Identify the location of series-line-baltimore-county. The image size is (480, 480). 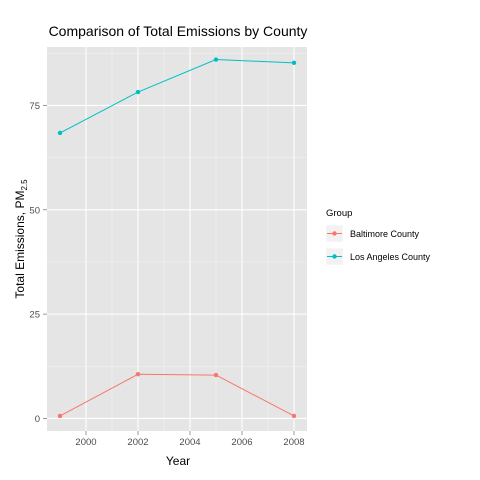
(177, 395).